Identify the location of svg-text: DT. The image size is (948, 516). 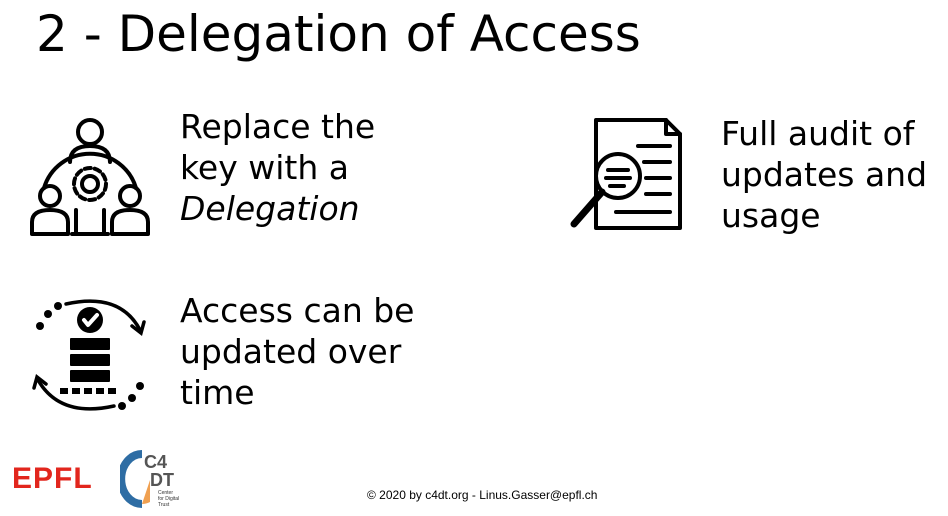
(162, 480).